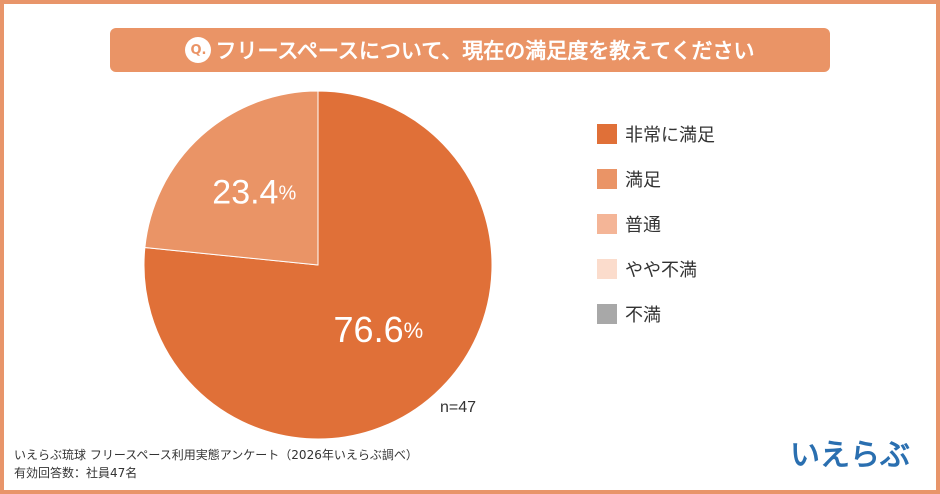 This screenshot has height=494, width=940. I want to click on legend-label: 普通, so click(643, 225).